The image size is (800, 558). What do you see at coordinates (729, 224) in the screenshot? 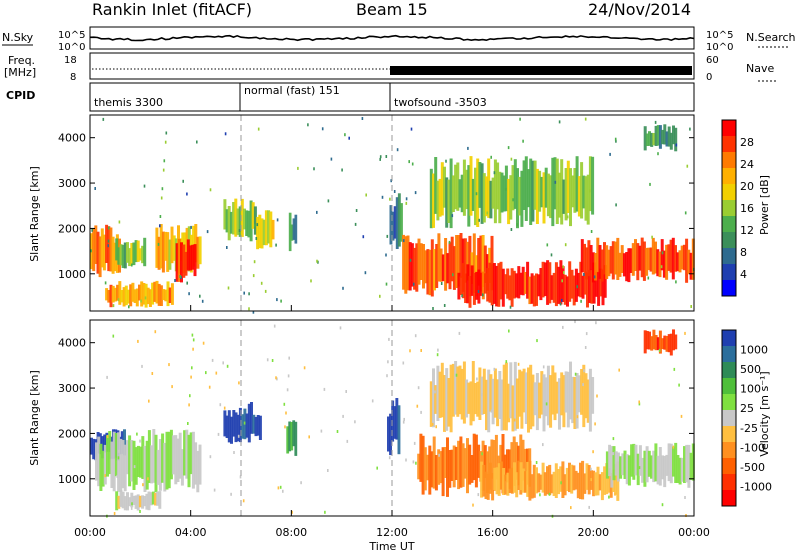
I see `colorbar-segment` at bounding box center [729, 224].